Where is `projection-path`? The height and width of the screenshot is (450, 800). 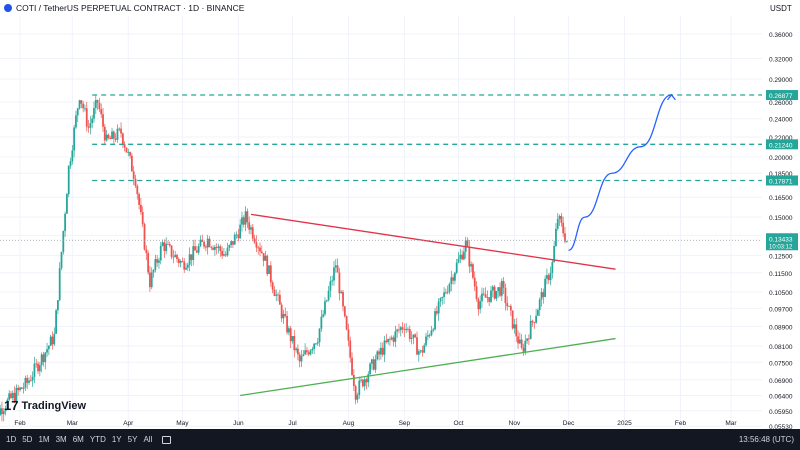 projection-path is located at coordinates (620, 173).